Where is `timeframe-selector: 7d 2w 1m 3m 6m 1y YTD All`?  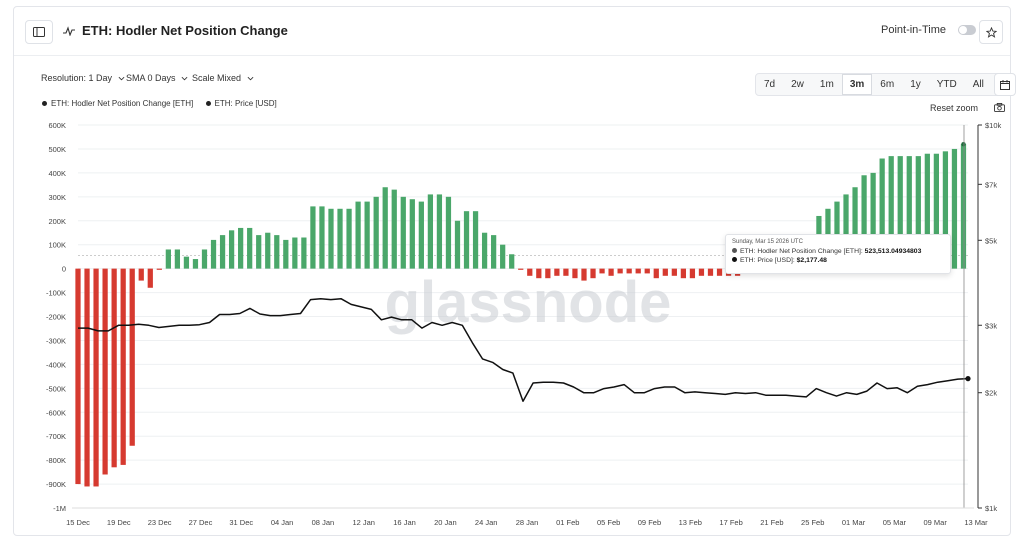
timeframe-selector: 7d 2w 1m 3m 6m 1y YTD All is located at coordinates (884, 84).